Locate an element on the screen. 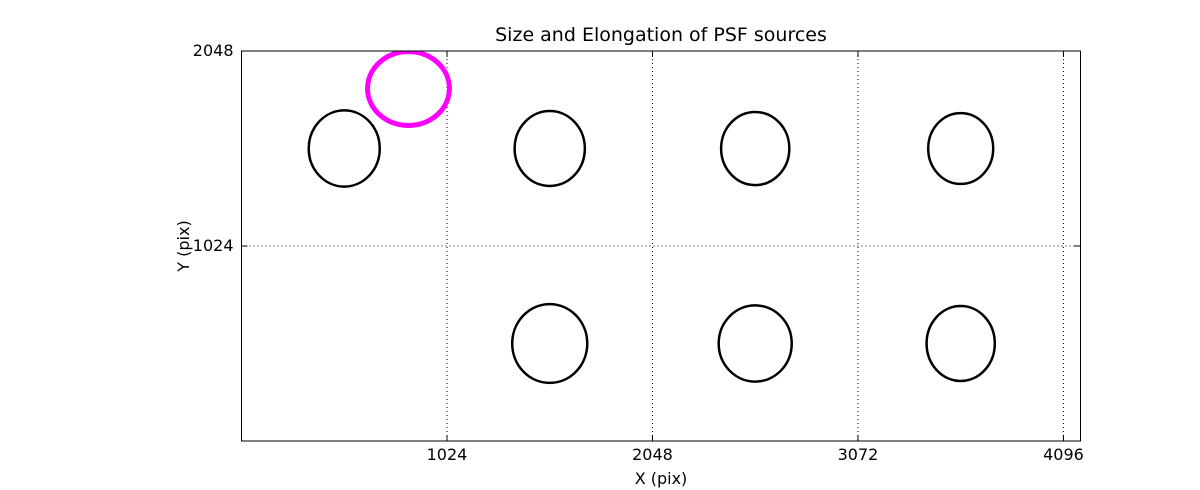  y-tick-label-2048: 2048 is located at coordinates (213, 50).